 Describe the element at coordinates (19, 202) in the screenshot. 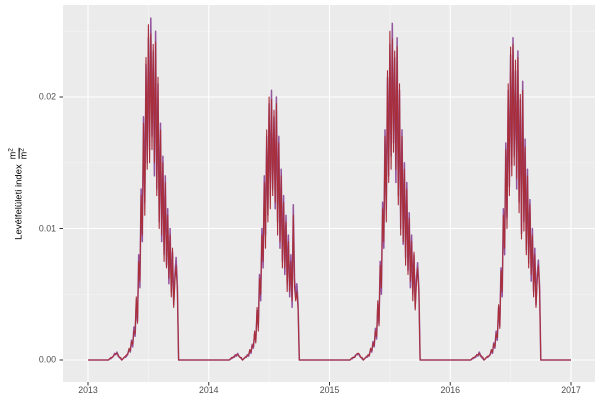

I see `y-axis-title-text: Levélfelületi index` at that location.